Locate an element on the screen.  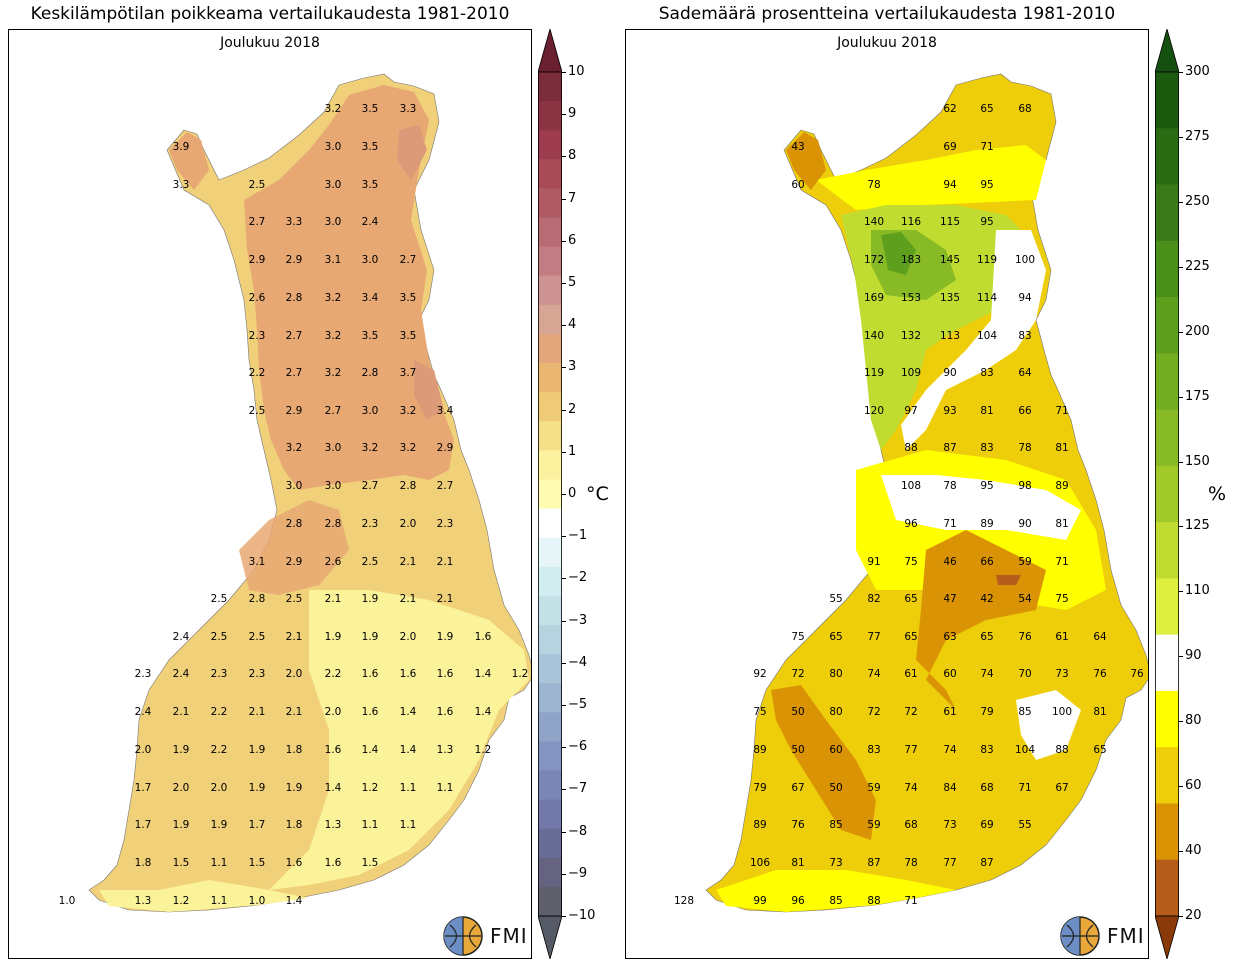
right-colorbar-tick-label: 150 is located at coordinates (1197, 461).